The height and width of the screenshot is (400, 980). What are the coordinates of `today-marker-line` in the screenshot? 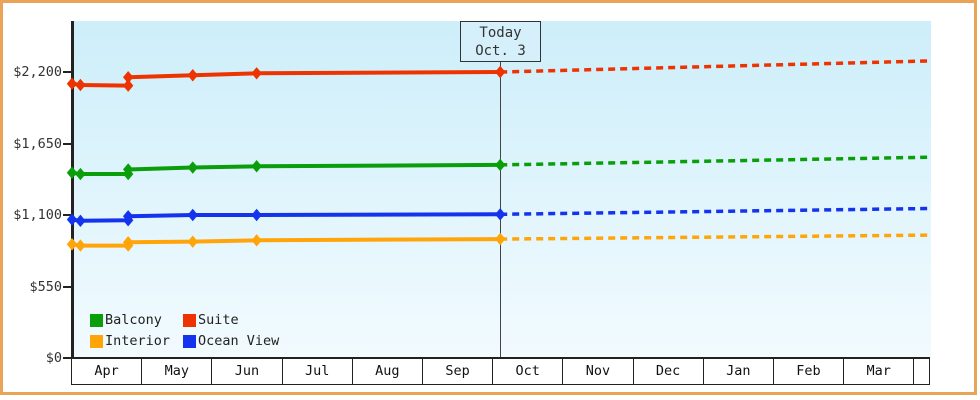 It's located at (500, 209).